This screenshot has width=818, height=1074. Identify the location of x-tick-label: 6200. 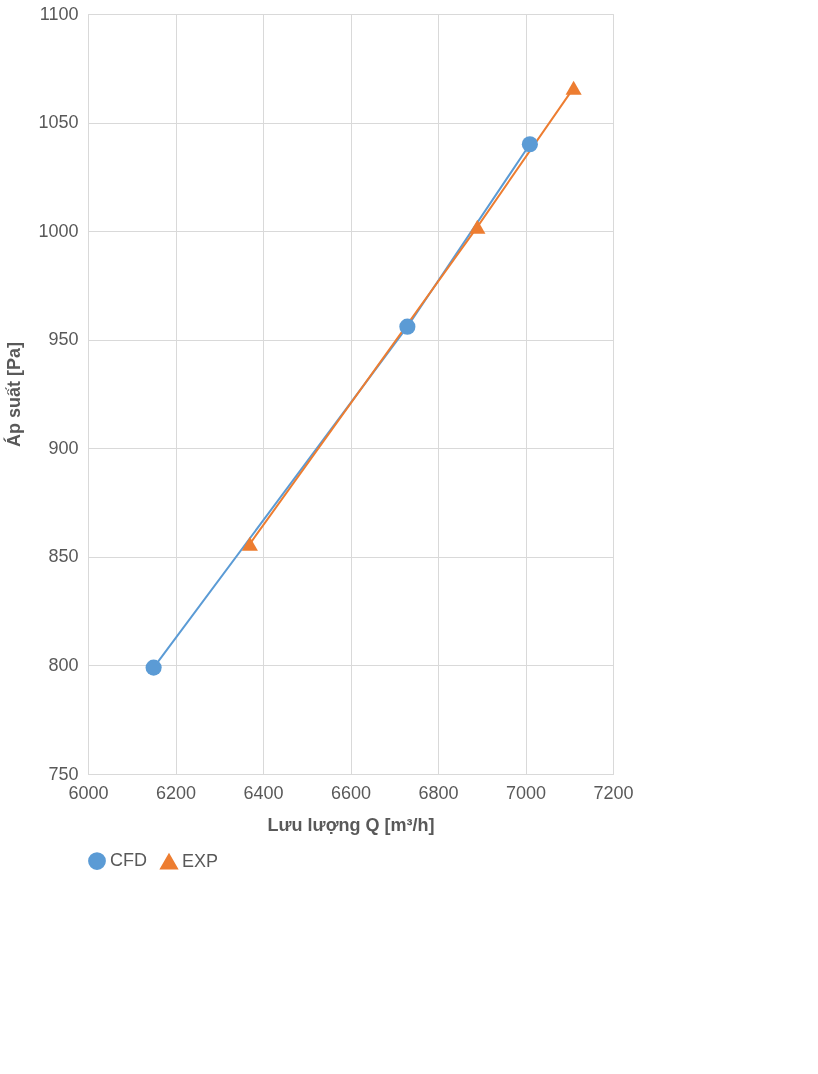
(176, 792).